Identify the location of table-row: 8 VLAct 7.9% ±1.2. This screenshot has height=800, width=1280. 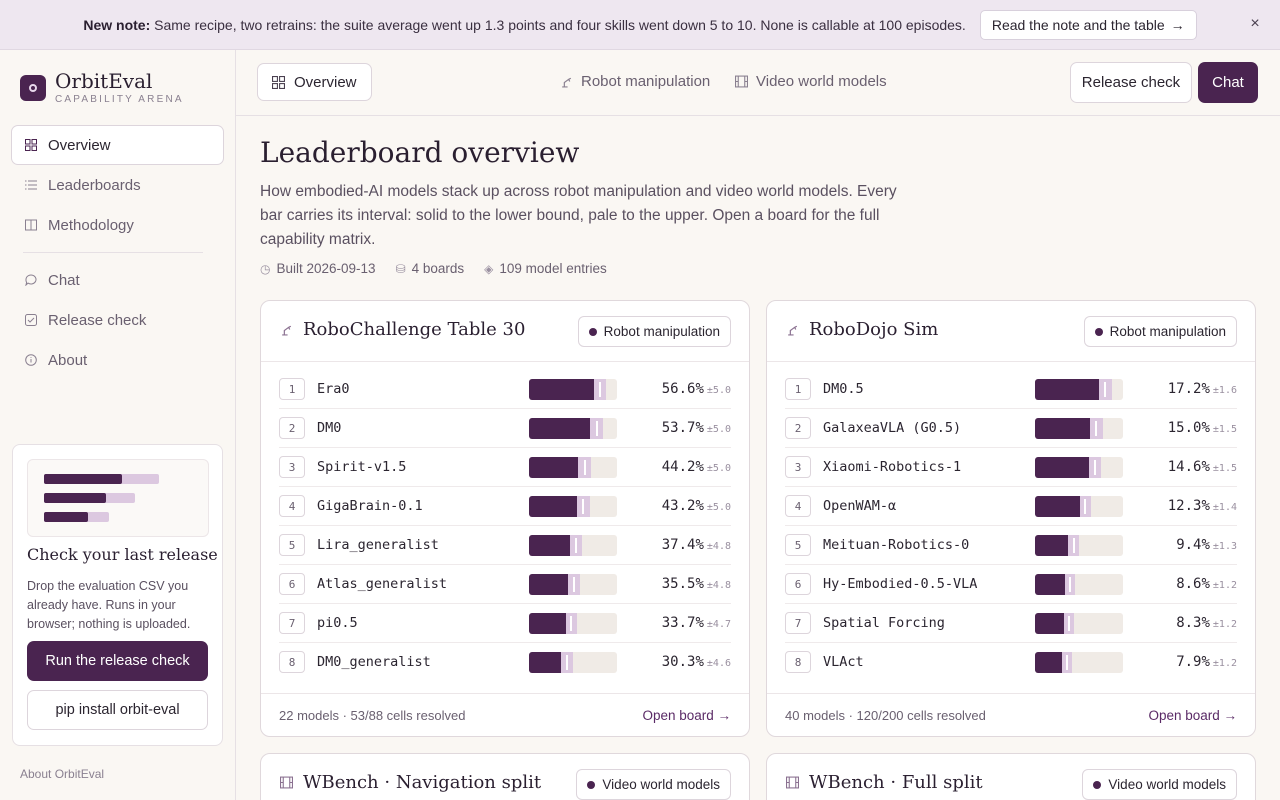
(1011, 662).